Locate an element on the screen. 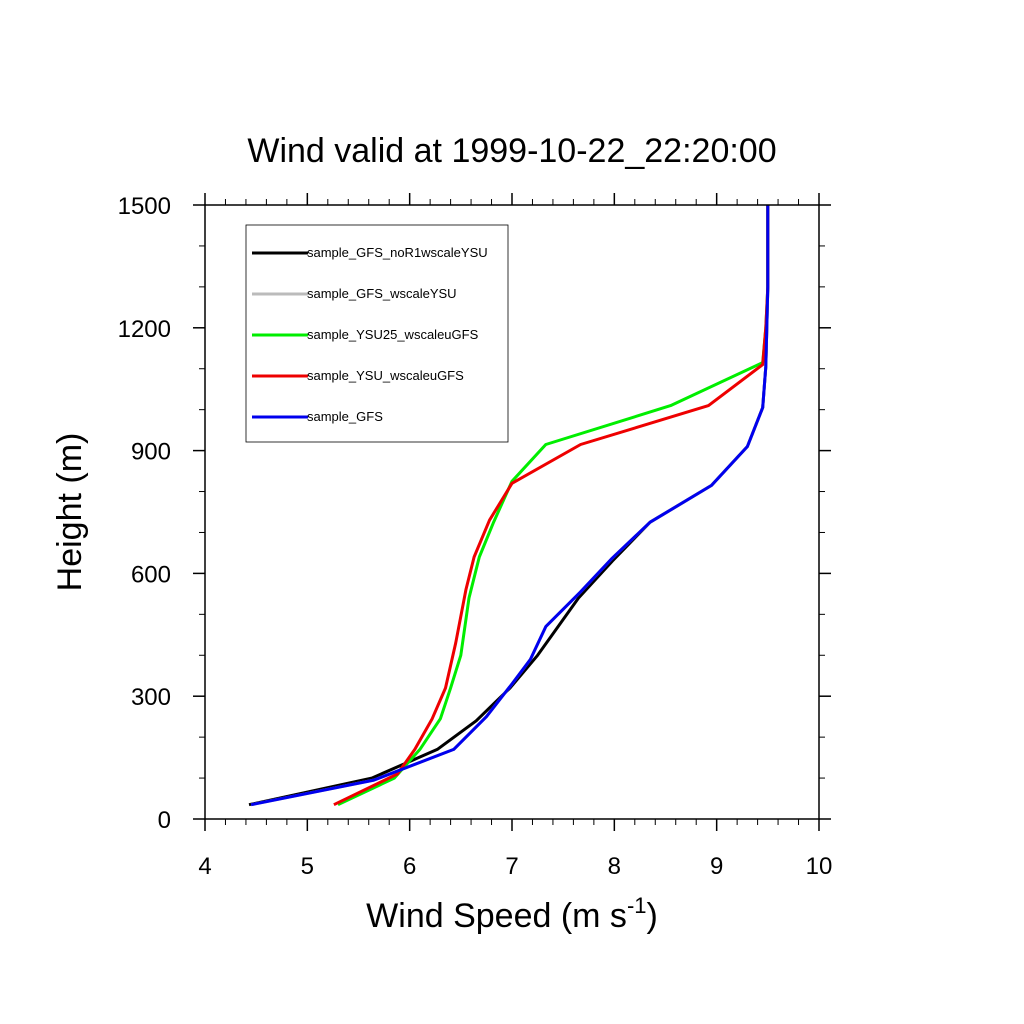  x-axis-title-close: ) is located at coordinates (652, 916).